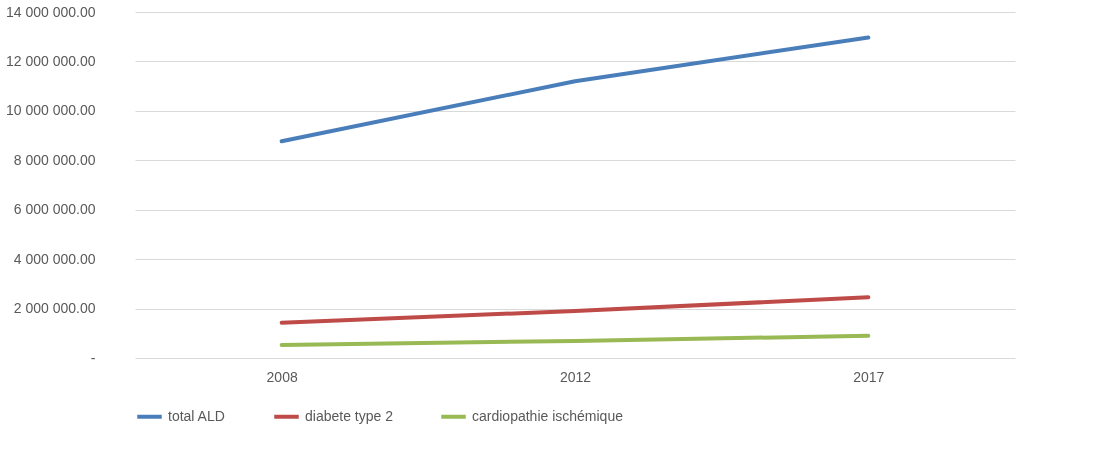  I want to click on legend-label: cardiopathie ischémique, so click(548, 415).